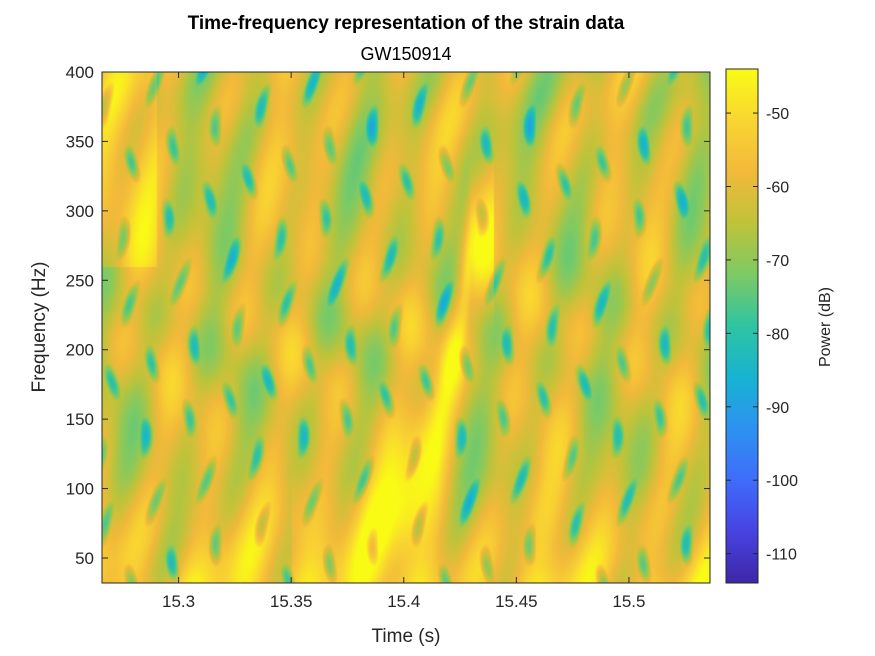  I want to click on x-tick-label: 15.3, so click(178, 601).